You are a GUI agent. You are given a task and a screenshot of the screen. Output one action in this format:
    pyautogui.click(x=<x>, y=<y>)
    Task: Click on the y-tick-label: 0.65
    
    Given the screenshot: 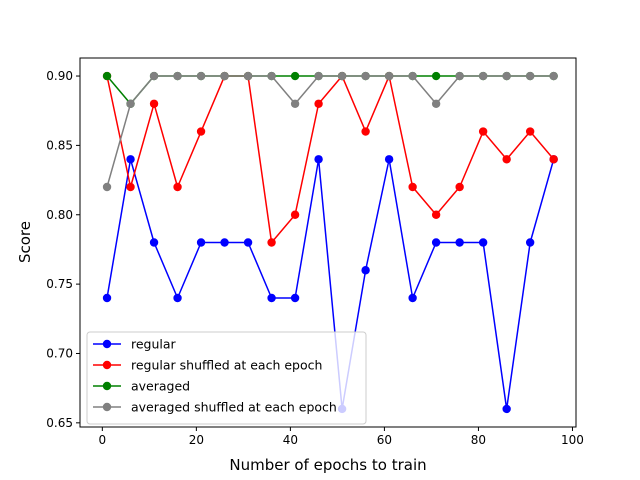 What is the action you would take?
    pyautogui.click(x=59, y=423)
    